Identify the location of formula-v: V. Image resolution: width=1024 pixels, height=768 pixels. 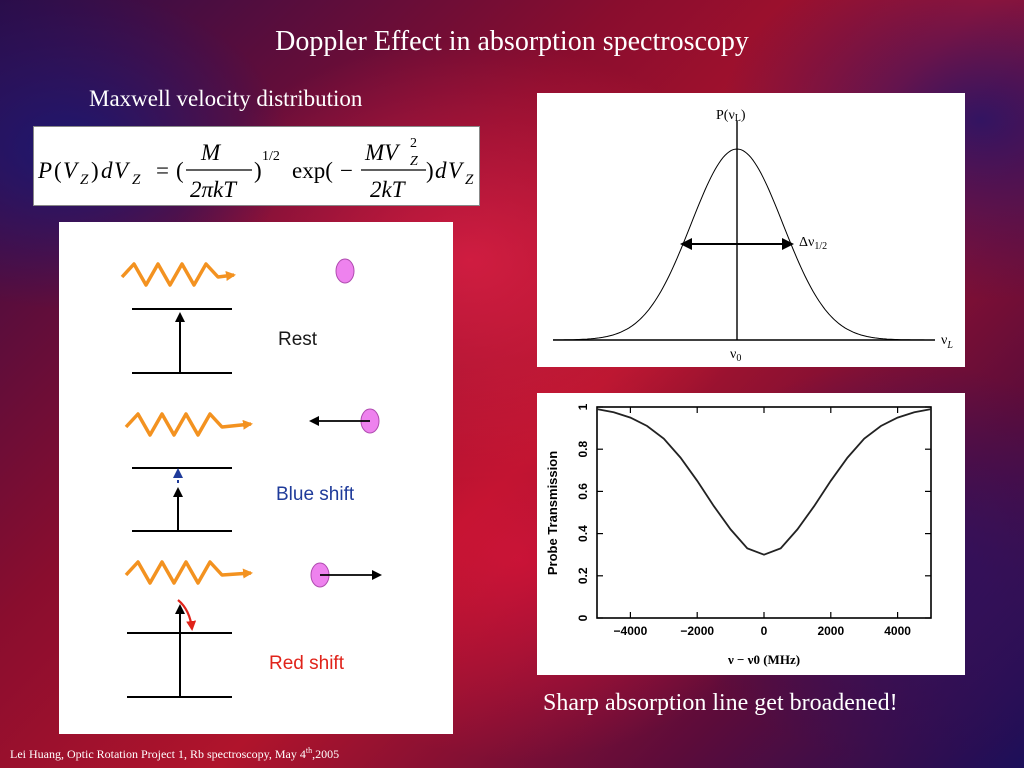
(71, 170).